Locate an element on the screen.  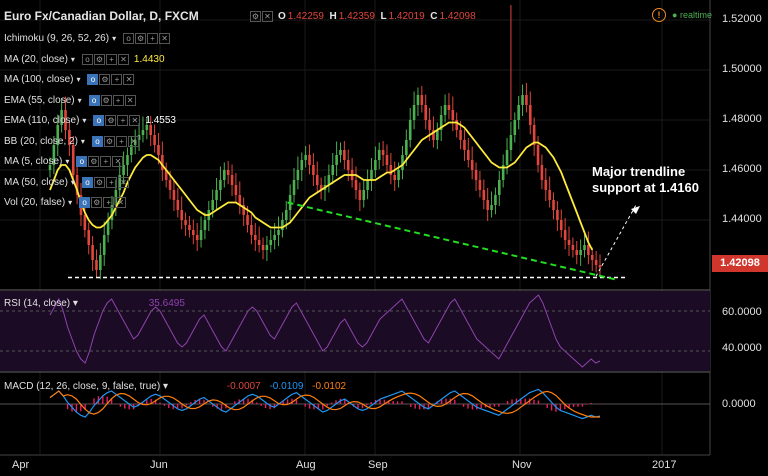
indicator-row: MA (50, close) ▾ is located at coordinates (39, 182).